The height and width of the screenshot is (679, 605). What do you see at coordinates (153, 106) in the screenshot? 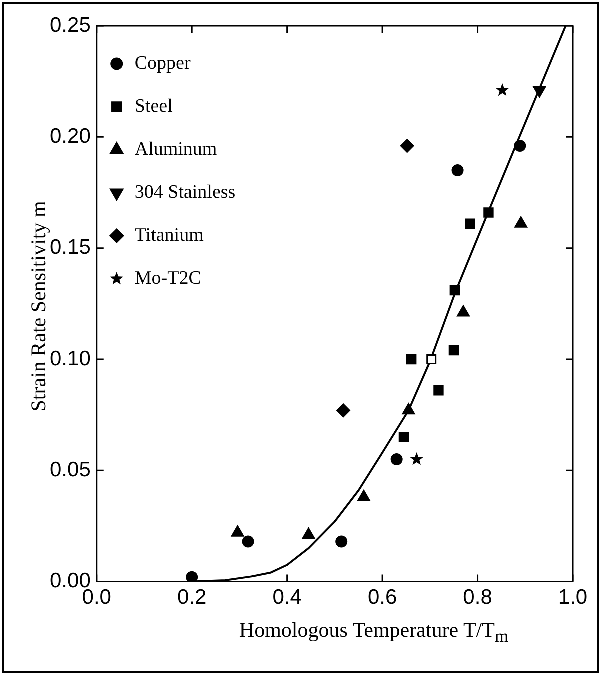
I see `legend-label: Steel` at bounding box center [153, 106].